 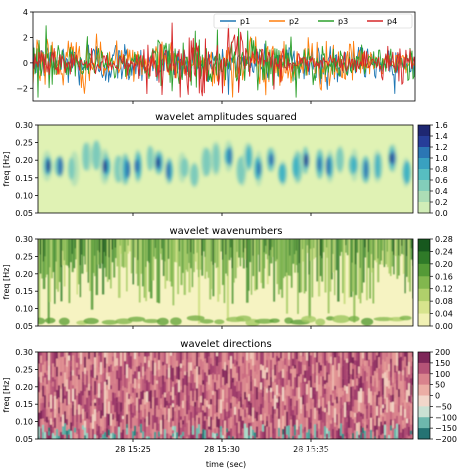 I want to click on amplitude-contour, so click(x=158, y=162).